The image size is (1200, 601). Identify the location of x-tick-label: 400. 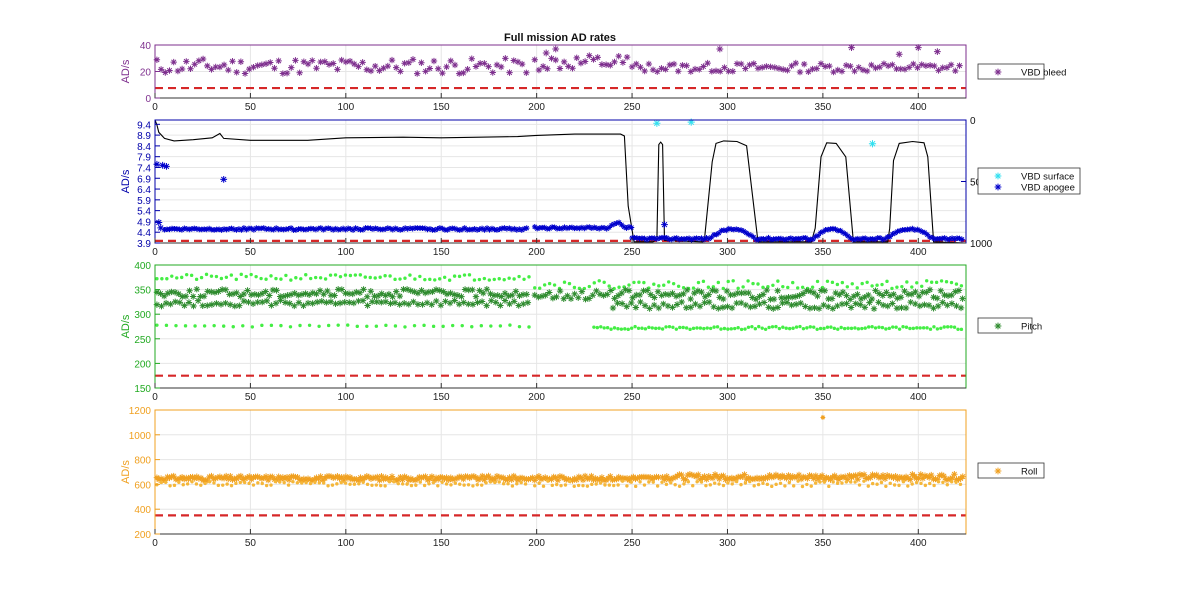
(918, 107).